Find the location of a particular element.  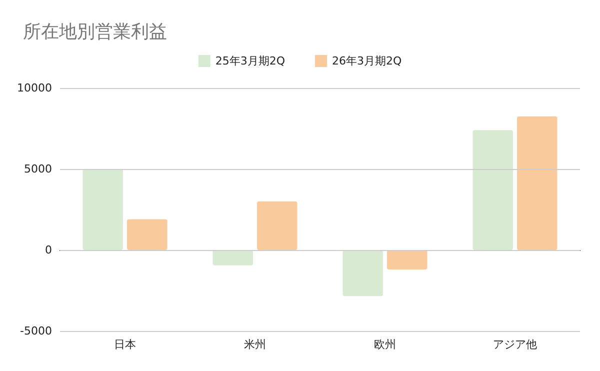

legend-label: 26年3月期2Q is located at coordinates (367, 61).